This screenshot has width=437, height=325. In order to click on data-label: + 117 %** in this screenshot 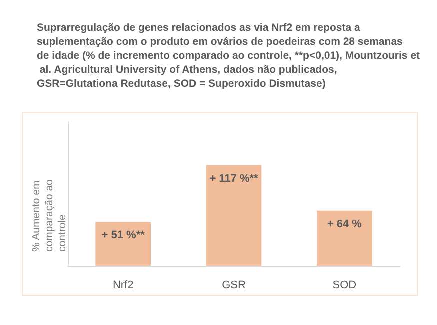, I will do `click(235, 178)`.